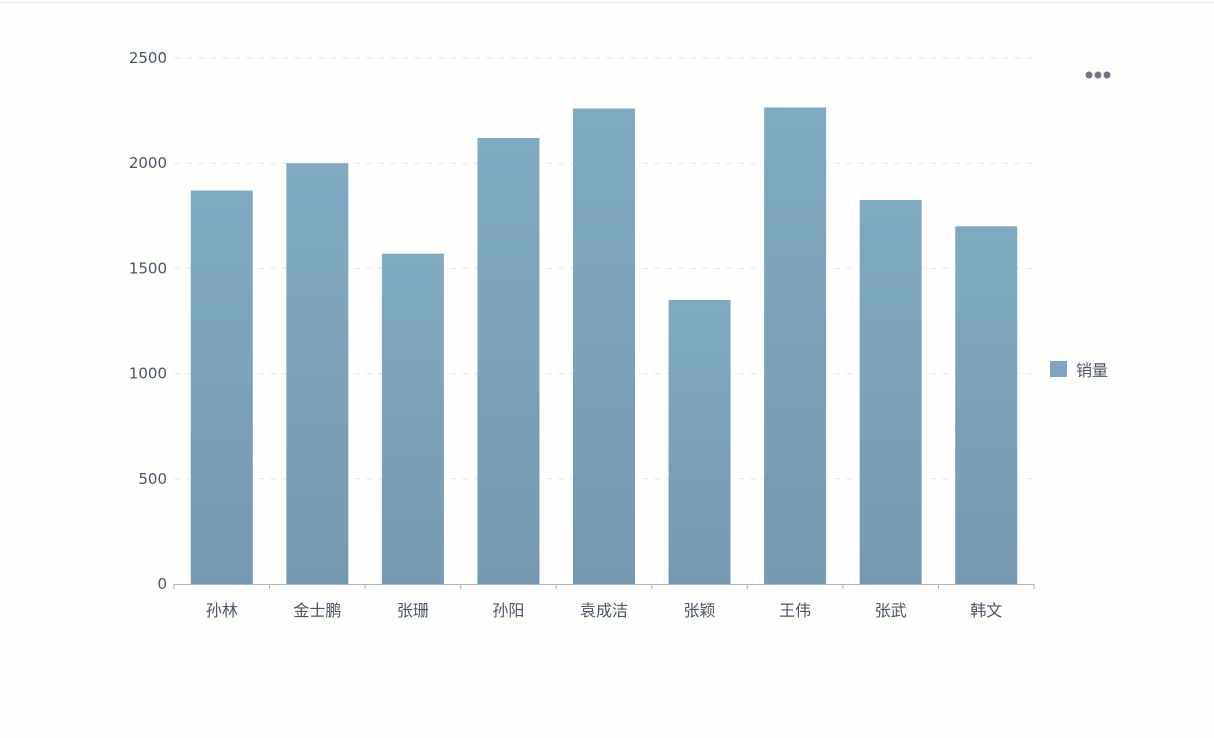  Describe the element at coordinates (795, 610) in the screenshot. I see `x-tick-label: 王伟` at that location.